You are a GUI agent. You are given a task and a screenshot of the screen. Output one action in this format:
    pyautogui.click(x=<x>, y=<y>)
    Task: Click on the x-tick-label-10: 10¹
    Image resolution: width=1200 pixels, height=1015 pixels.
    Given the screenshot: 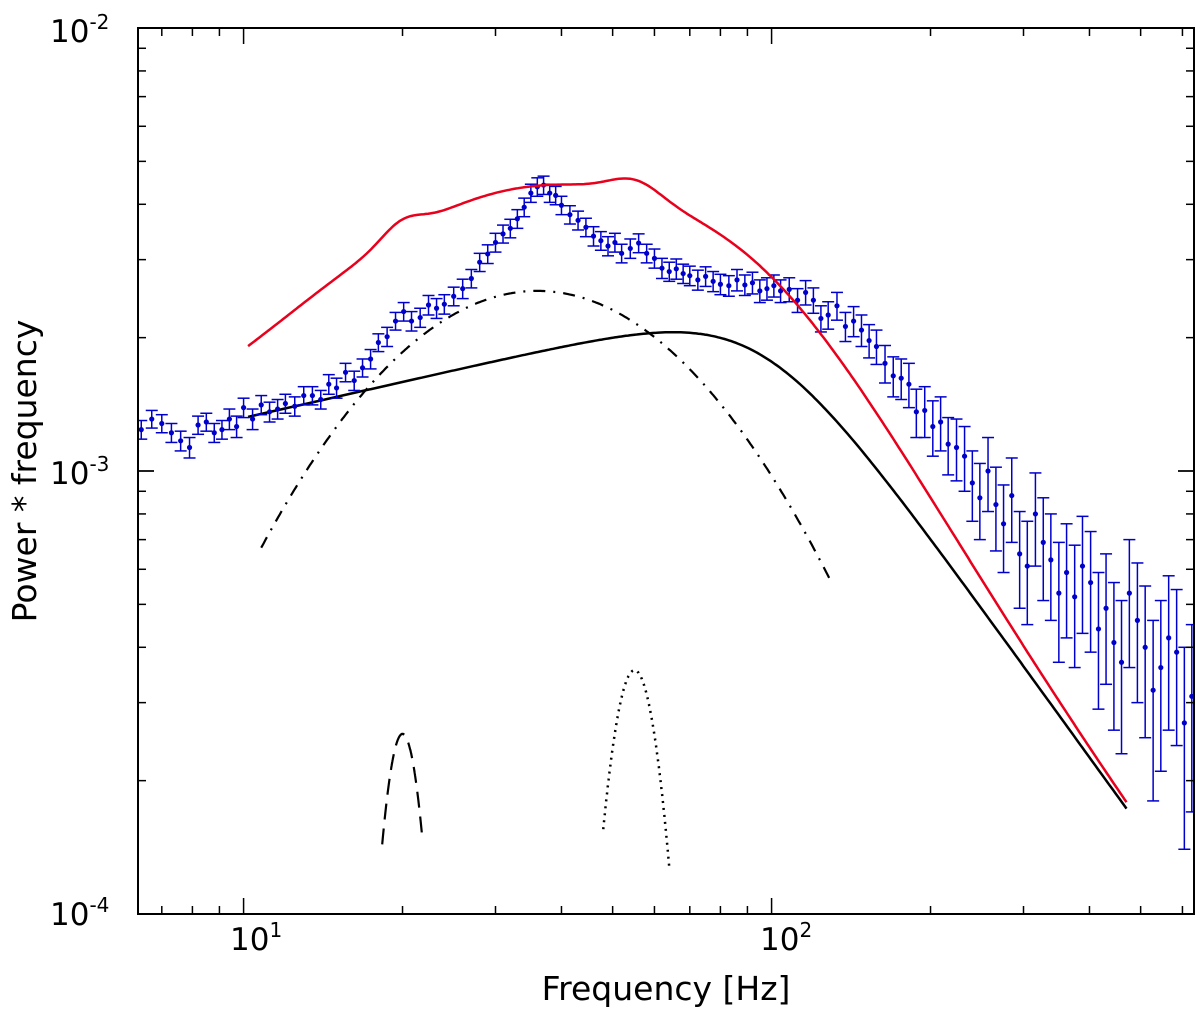 What is the action you would take?
    pyautogui.click(x=256, y=938)
    